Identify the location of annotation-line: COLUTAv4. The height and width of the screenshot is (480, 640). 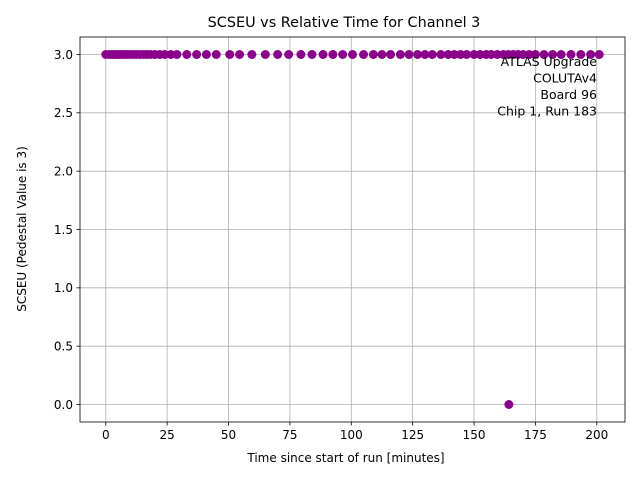
(565, 78).